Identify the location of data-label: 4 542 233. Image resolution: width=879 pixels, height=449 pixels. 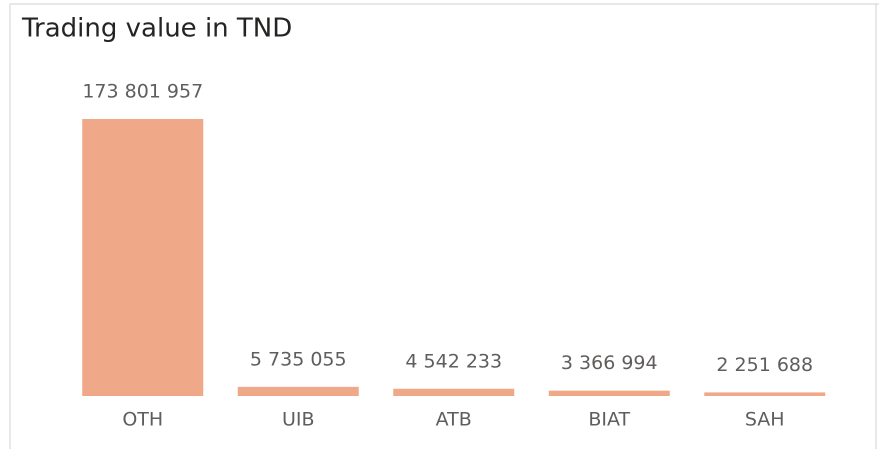
(453, 361).